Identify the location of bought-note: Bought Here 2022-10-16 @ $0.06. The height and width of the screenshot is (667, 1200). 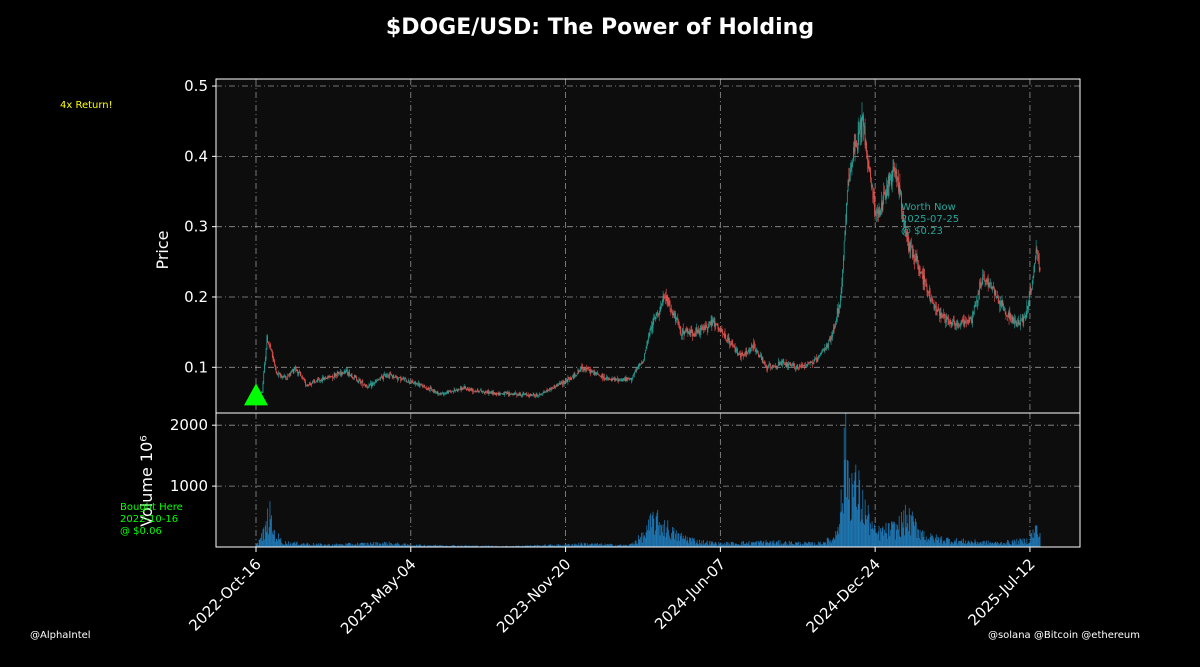
(151, 519).